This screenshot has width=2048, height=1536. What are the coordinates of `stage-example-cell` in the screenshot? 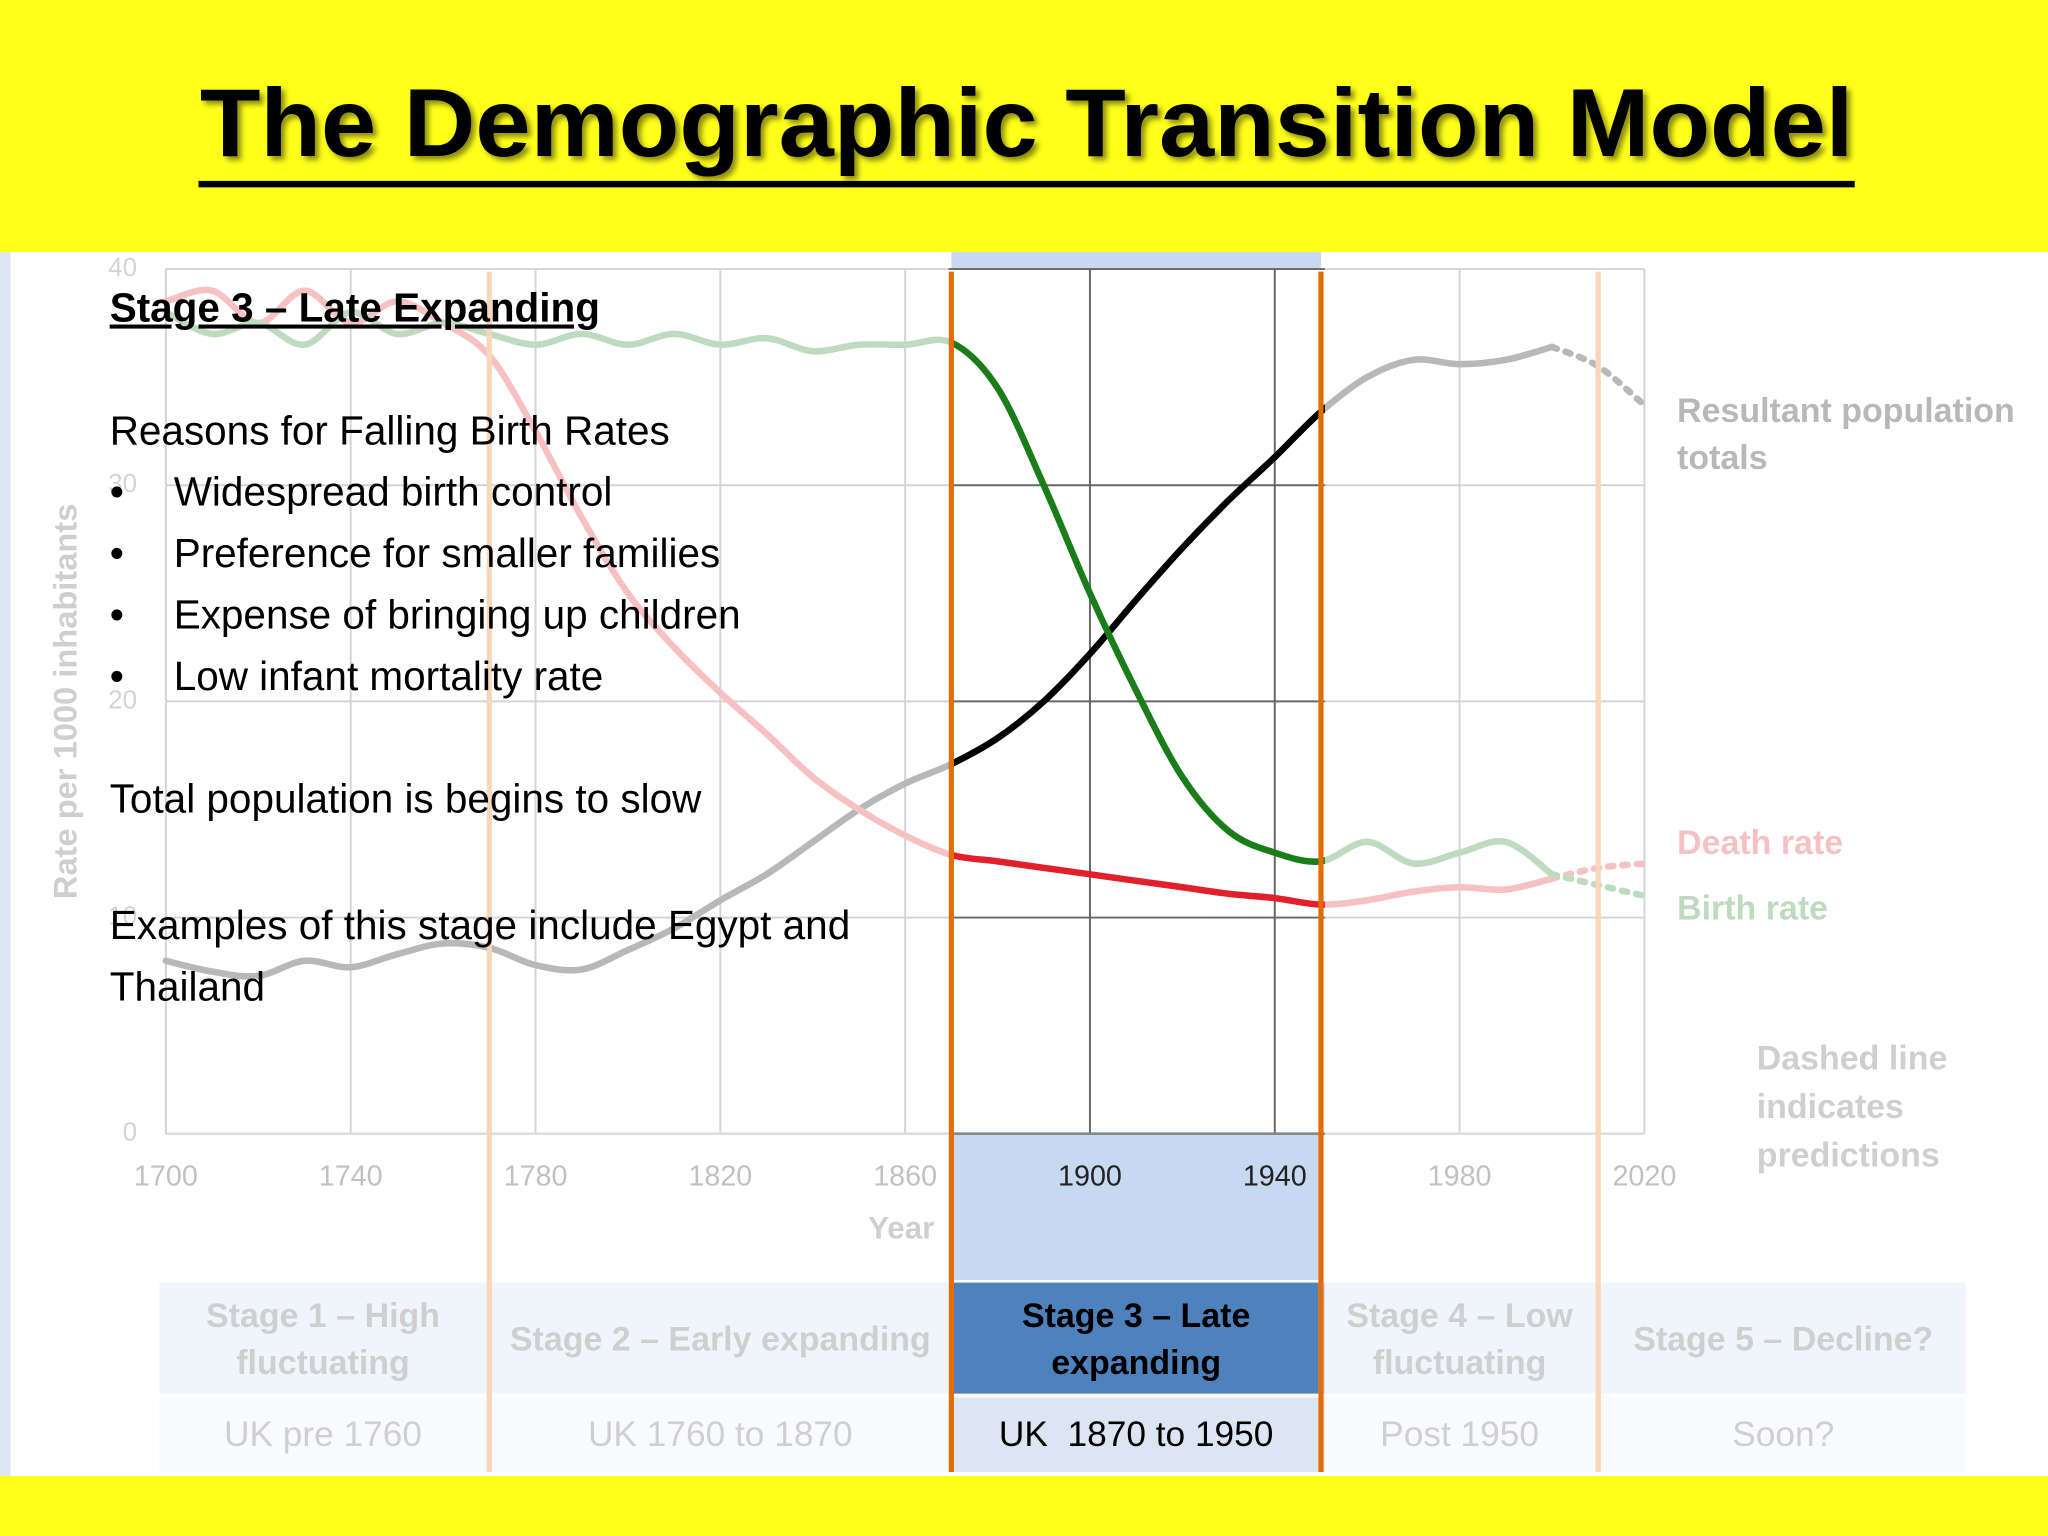 It's located at (1136, 1434).